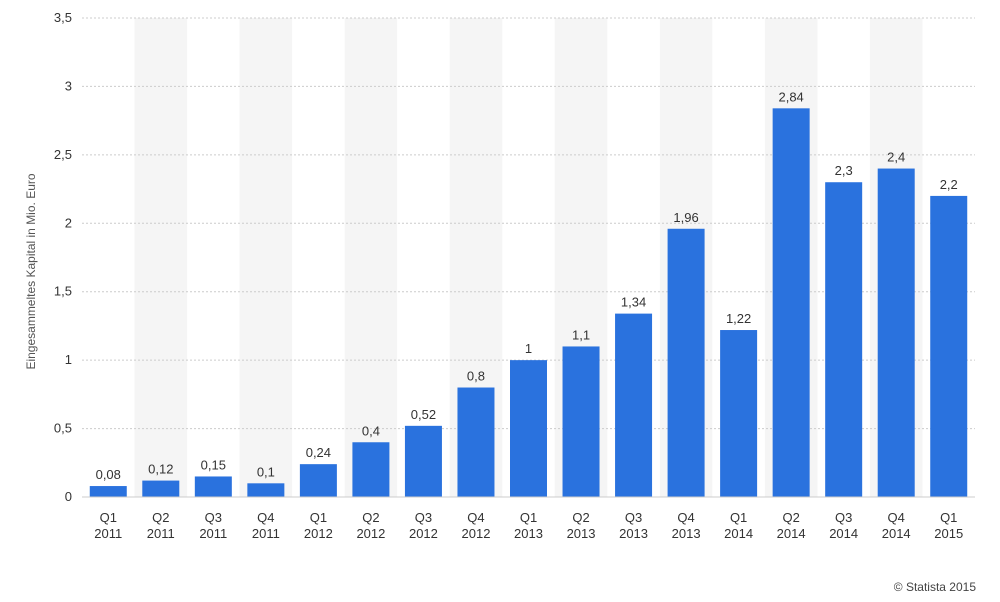  I want to click on data-label: 0,8, so click(476, 376).